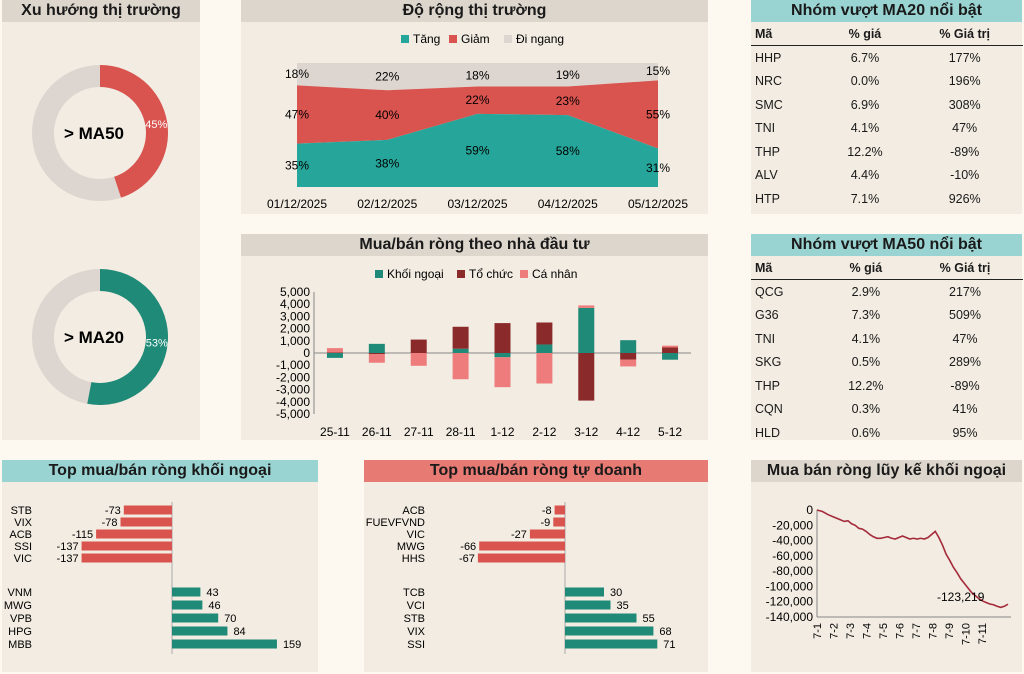 The image size is (1024, 674). Describe the element at coordinates (866, 432) in the screenshot. I see `cell-price-pct: 0.6%` at that location.